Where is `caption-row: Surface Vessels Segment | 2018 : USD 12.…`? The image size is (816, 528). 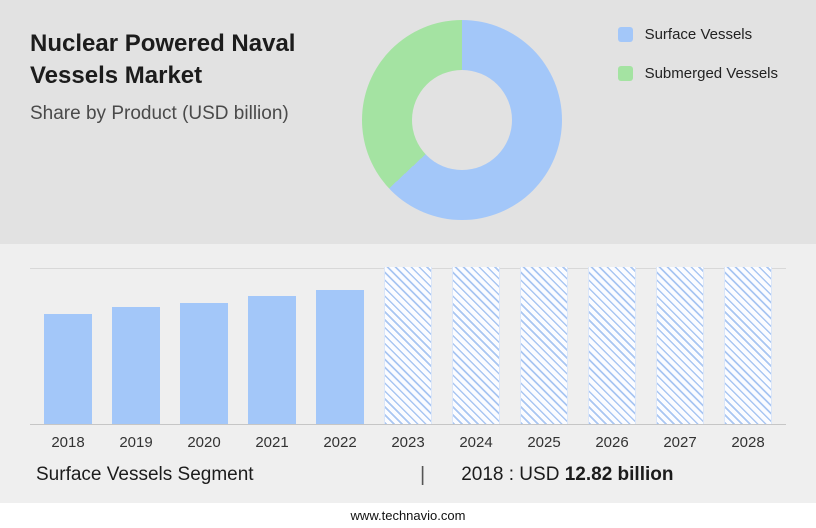 caption-row: Surface Vessels Segment | 2018 : USD 12.… is located at coordinates (408, 475).